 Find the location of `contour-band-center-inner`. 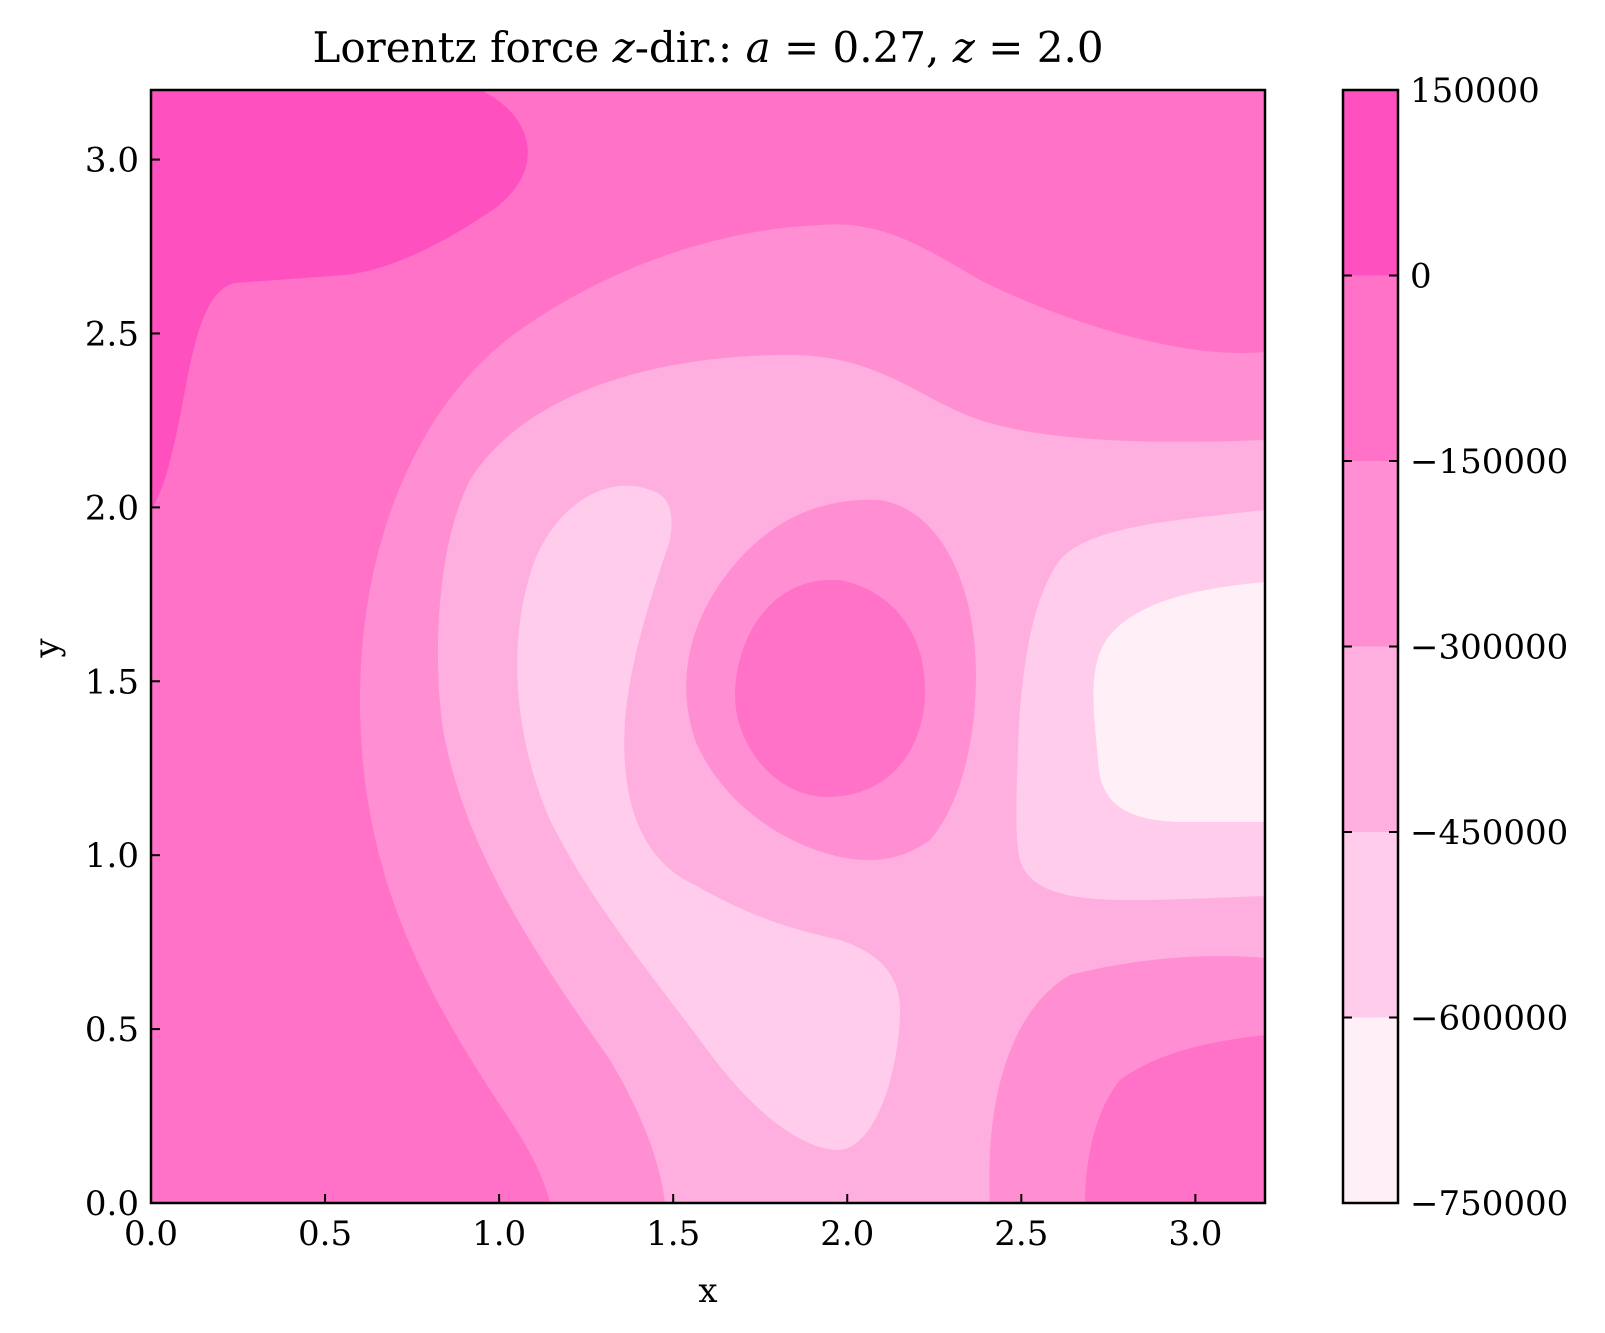

contour-band-center-inner is located at coordinates (830, 688).